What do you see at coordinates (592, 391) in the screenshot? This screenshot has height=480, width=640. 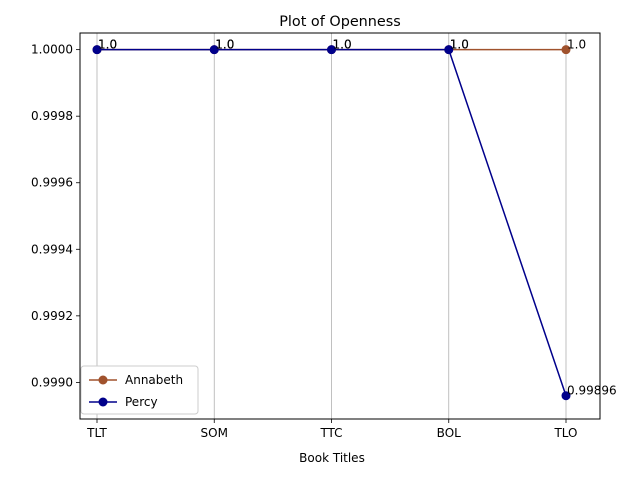 I see `percy-data-label: 0.99896` at bounding box center [592, 391].